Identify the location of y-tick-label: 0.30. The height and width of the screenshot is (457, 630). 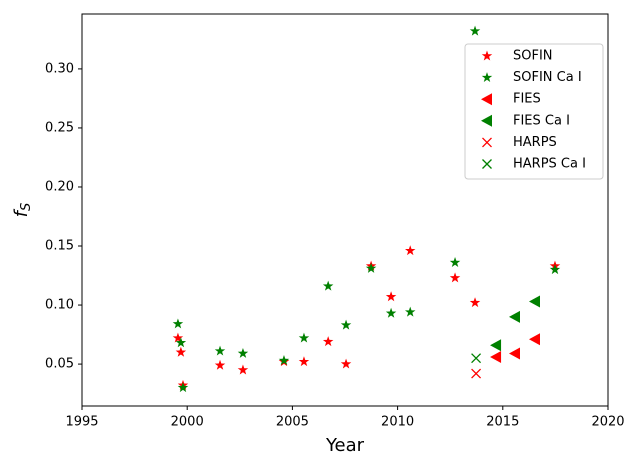
(59, 68).